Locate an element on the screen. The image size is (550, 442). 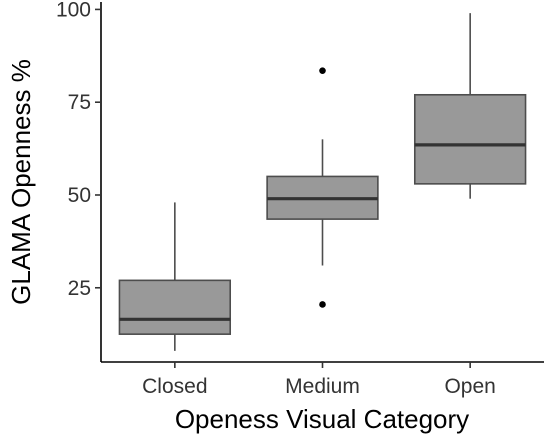
x-tick-label: Open is located at coordinates (469, 386).